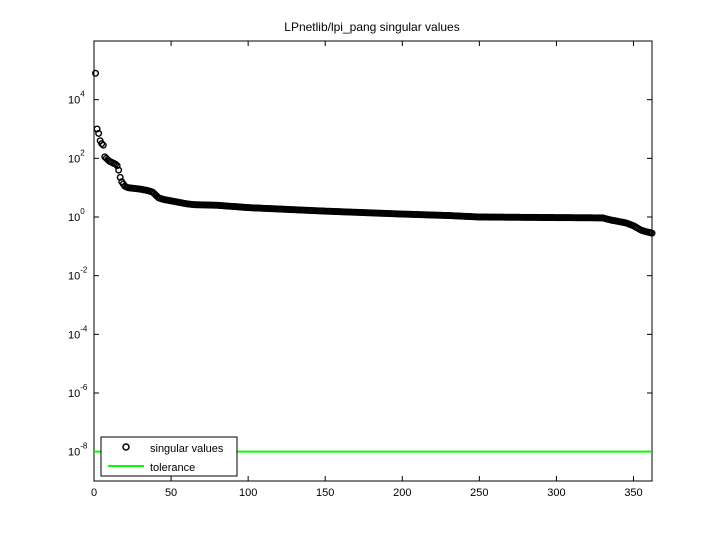 Image resolution: width=720 pixels, height=540 pixels. Describe the element at coordinates (371, 27) in the screenshot. I see `chart-title: LPnetlib/lpi_pang singular values` at that location.